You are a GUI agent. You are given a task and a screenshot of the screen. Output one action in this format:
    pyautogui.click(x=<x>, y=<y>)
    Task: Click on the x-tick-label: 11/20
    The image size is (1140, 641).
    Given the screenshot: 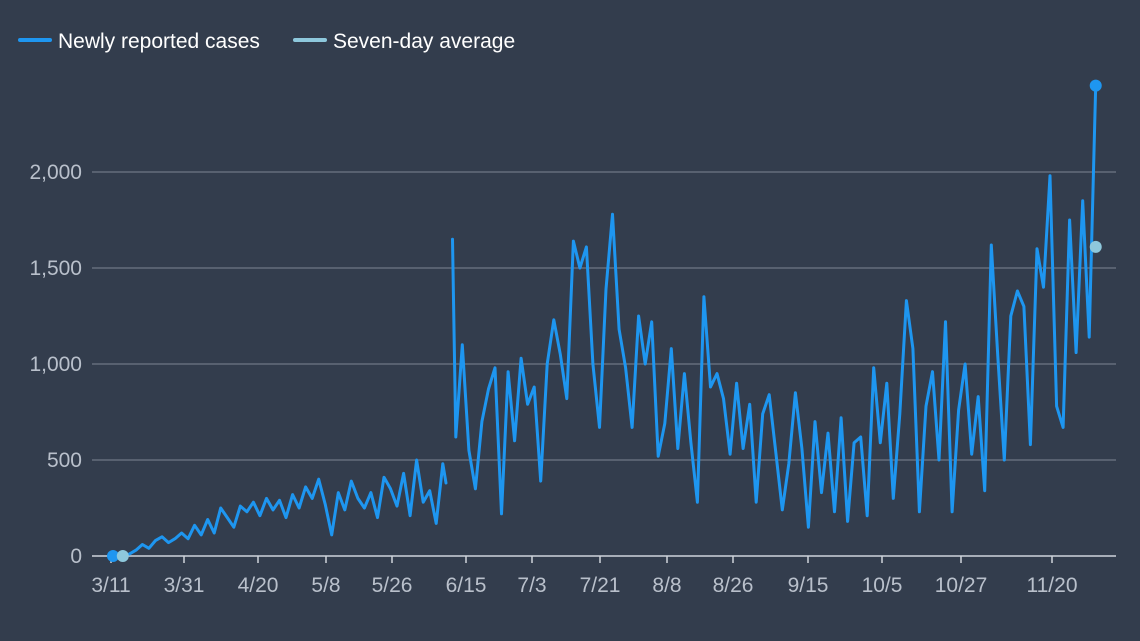 What is the action you would take?
    pyautogui.click(x=1052, y=585)
    